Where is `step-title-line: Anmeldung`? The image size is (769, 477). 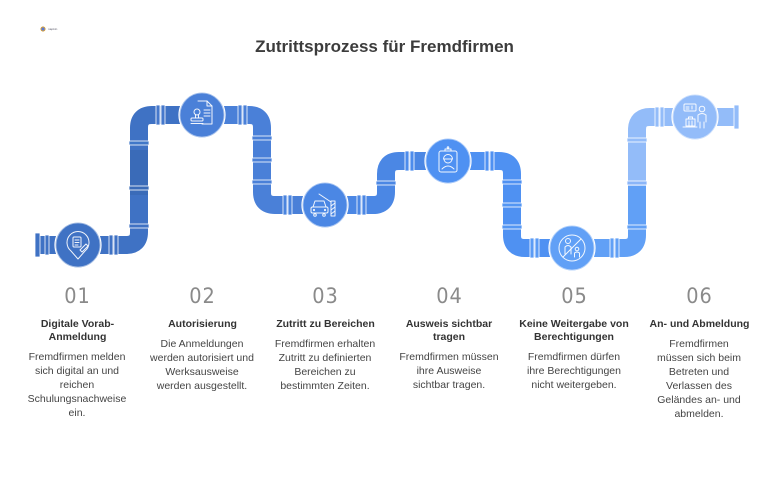 step-title-line: Anmeldung is located at coordinates (77, 337).